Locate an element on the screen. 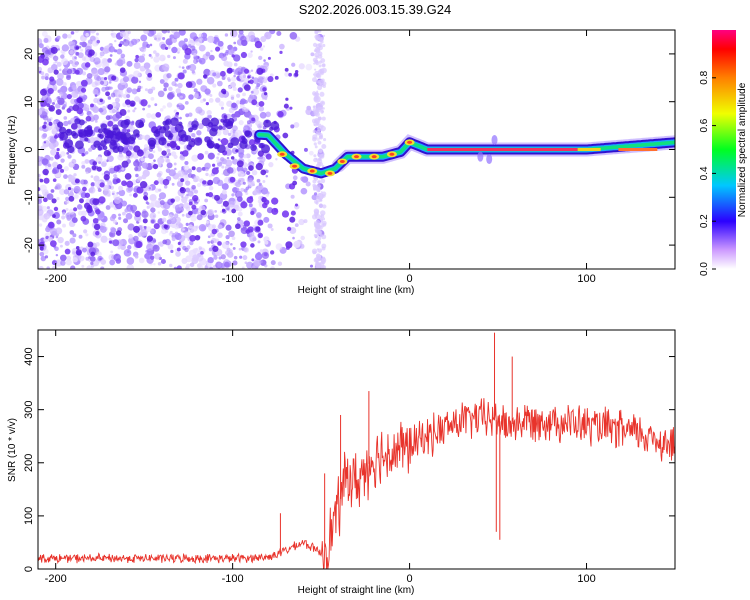 The width and height of the screenshot is (750, 600). ridge-peak-blob is located at coordinates (356, 157).